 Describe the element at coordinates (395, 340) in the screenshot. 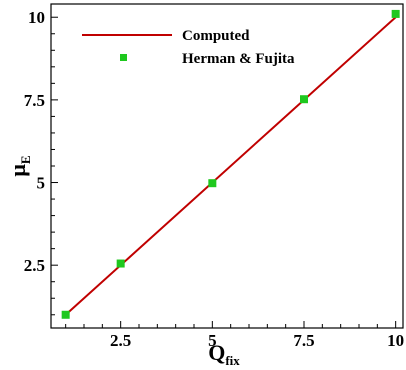

I see `x-tick-label: 10` at that location.